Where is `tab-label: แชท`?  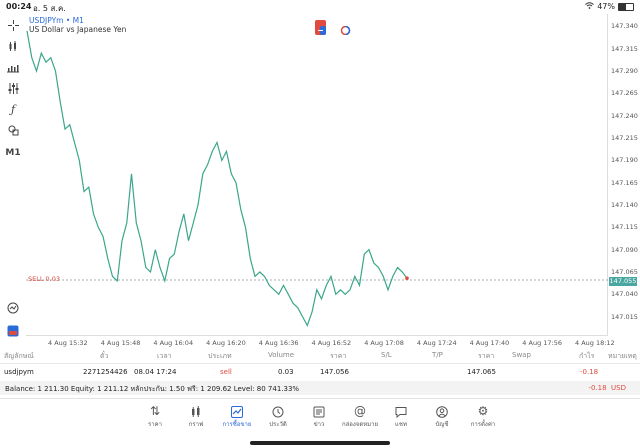
tab-label: แชท is located at coordinates (401, 424).